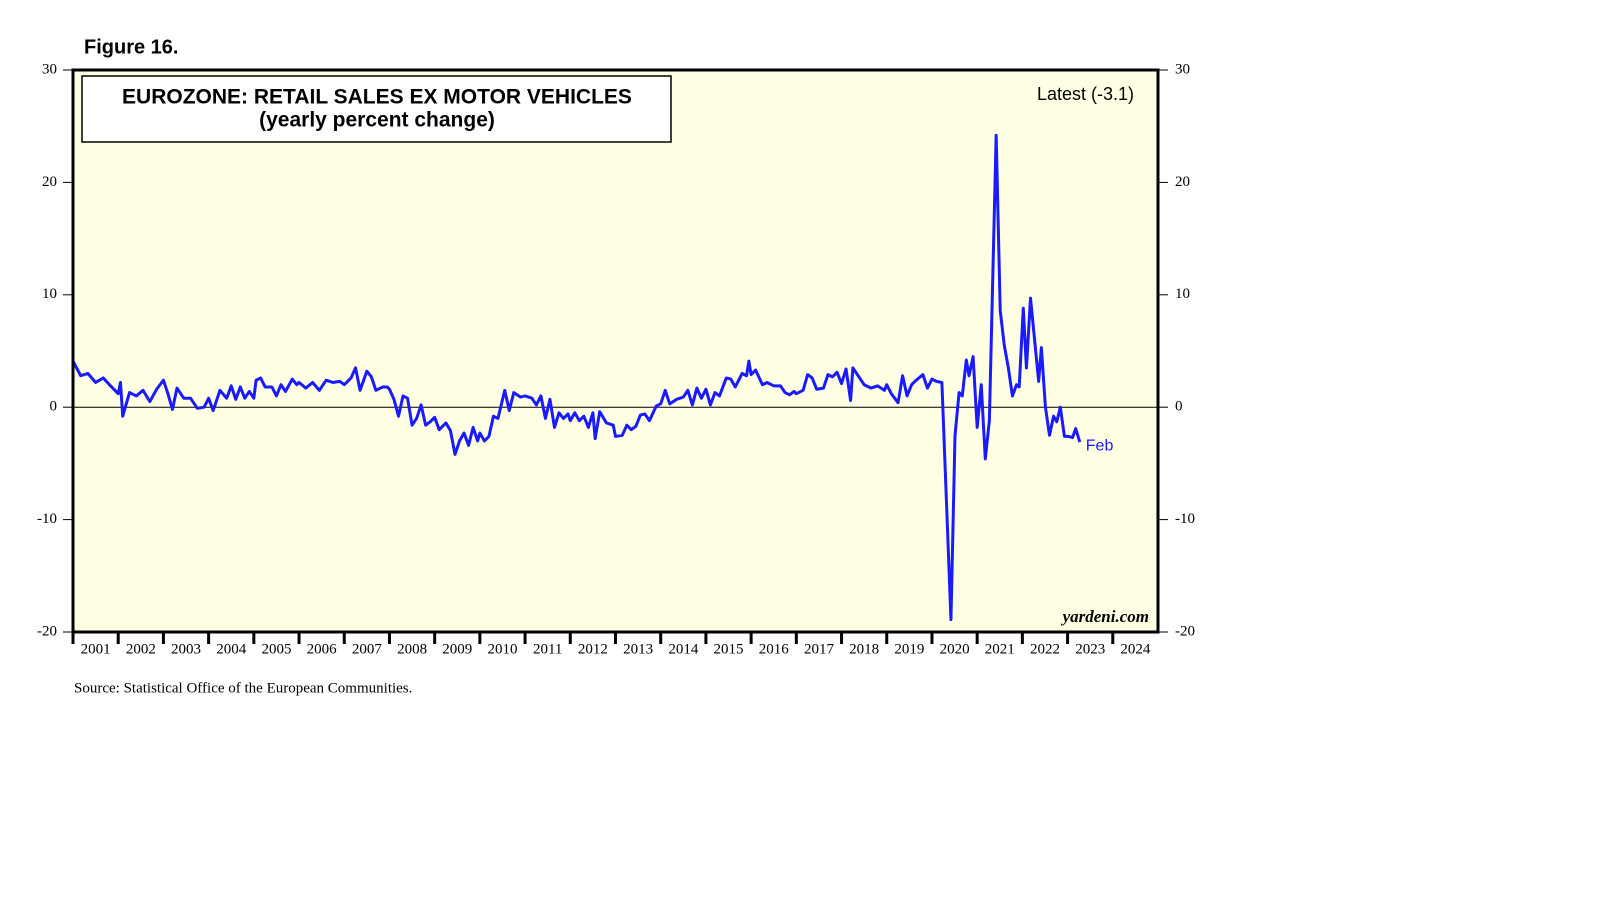  Describe the element at coordinates (457, 649) in the screenshot. I see `x-tick-label: 2009` at that location.